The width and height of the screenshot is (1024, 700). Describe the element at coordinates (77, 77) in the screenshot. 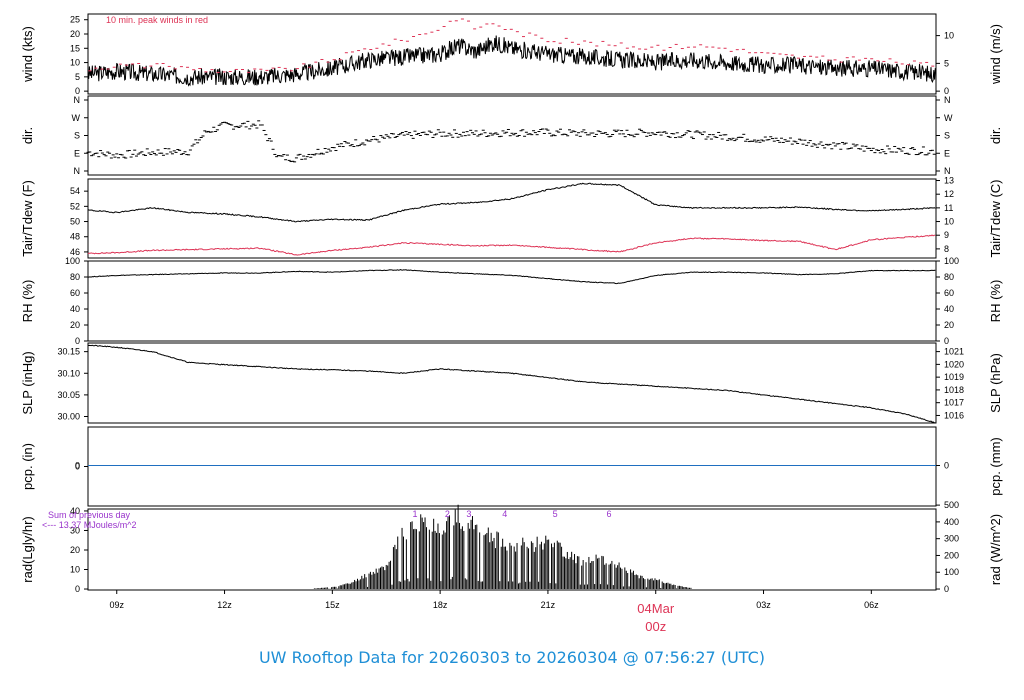

I see `tick-label-left: 5` at that location.